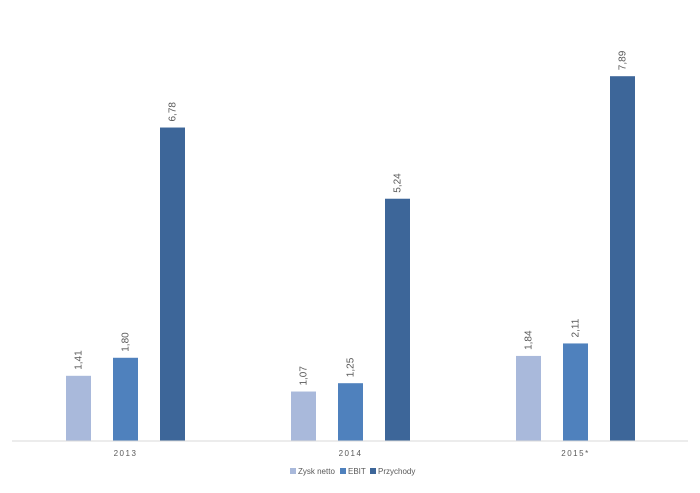  What do you see at coordinates (622, 259) in the screenshot?
I see `bar-przychody-2015e` at bounding box center [622, 259].